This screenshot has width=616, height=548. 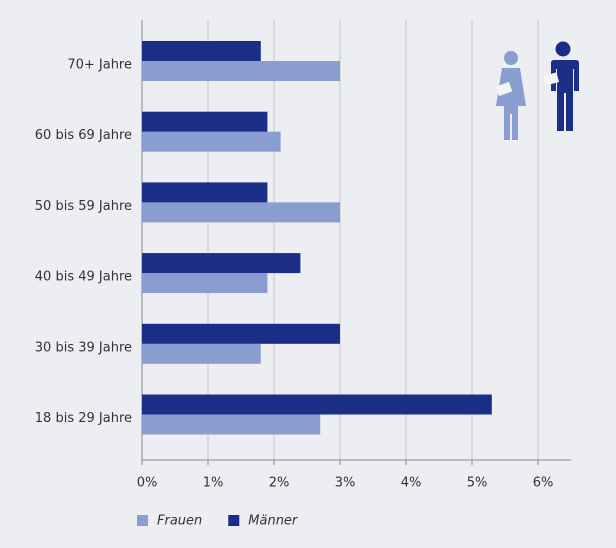 I want to click on woman-head, so click(x=511, y=58).